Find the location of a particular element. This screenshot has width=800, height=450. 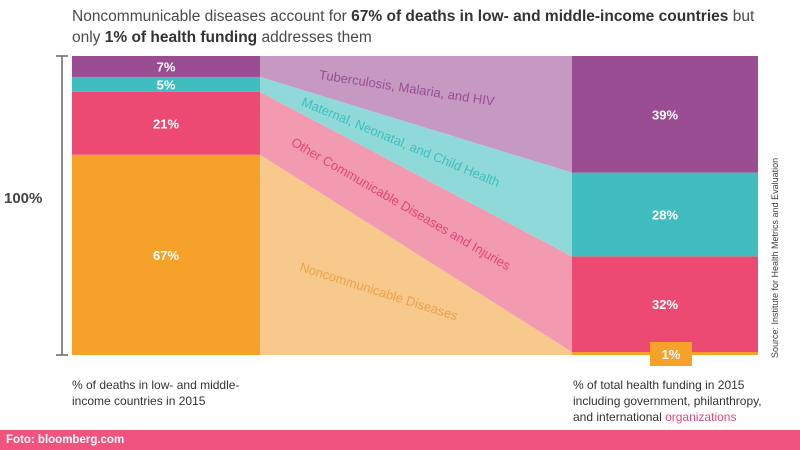

left-bar-segment-tb is located at coordinates (166, 66).